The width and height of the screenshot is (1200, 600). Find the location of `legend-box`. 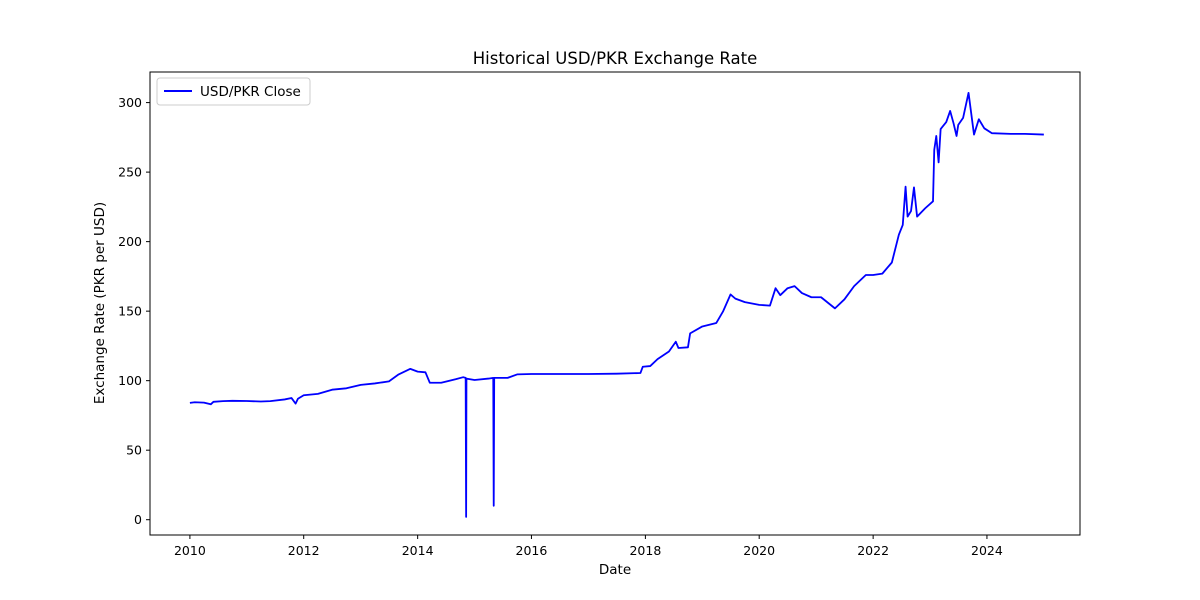

legend-box is located at coordinates (233, 91).